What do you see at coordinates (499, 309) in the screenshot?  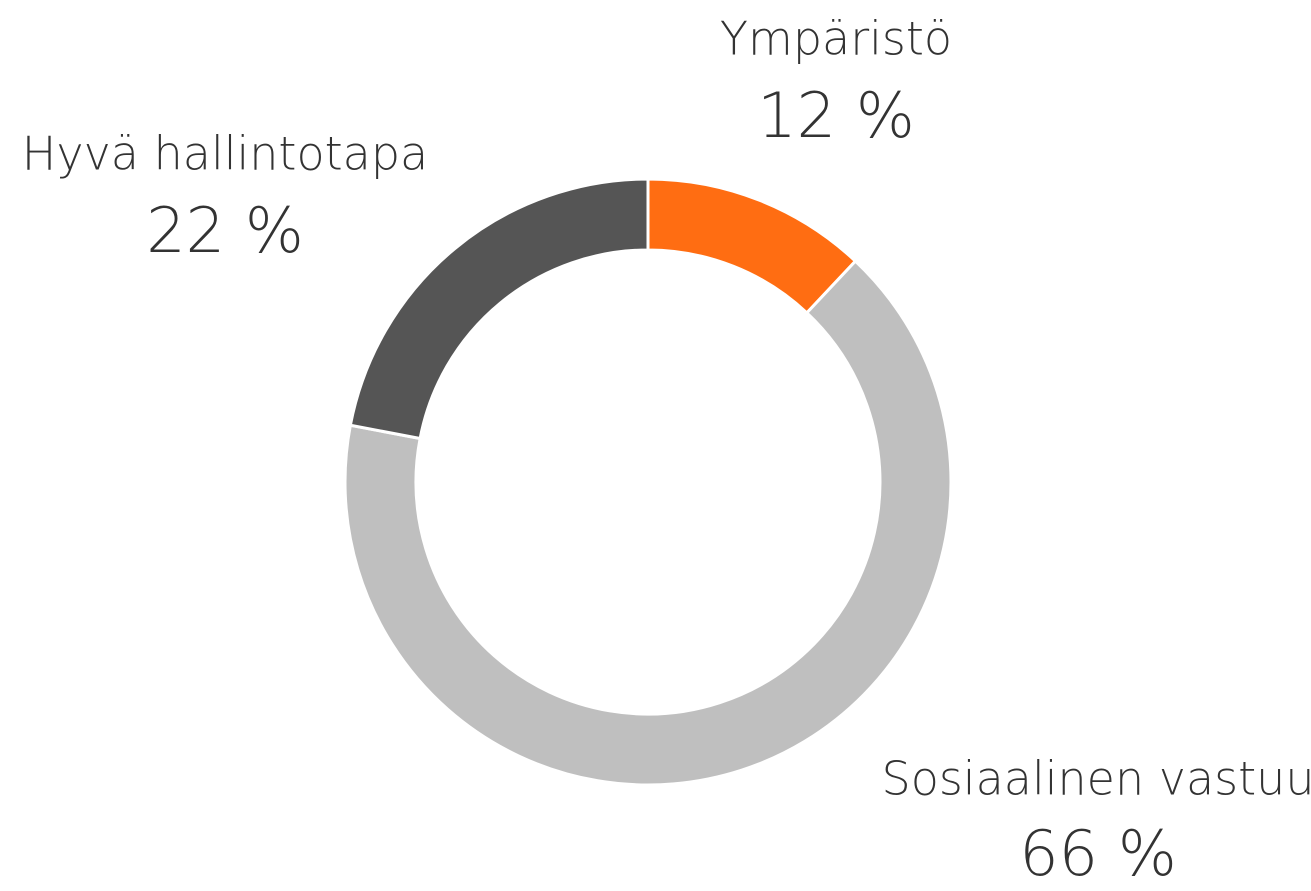 I see `donut-segment` at bounding box center [499, 309].